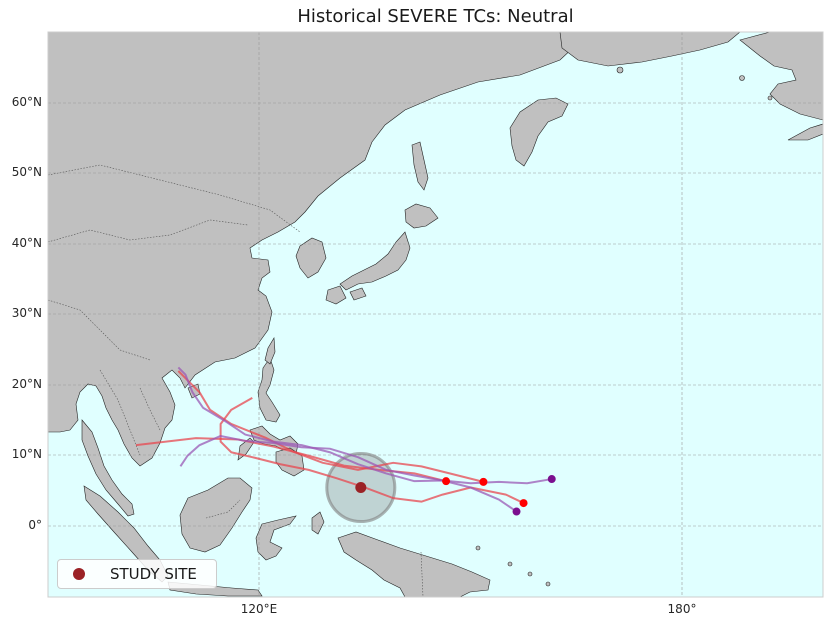 The height and width of the screenshot is (625, 832). Describe the element at coordinates (153, 574) in the screenshot. I see `legend-study-site-label: STUDY SITE` at that location.